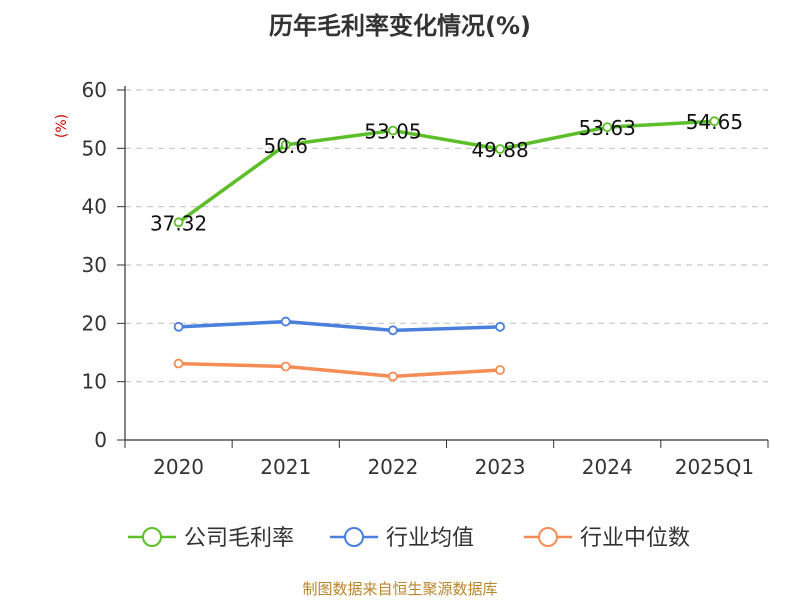  What do you see at coordinates (100, 440) in the screenshot?
I see `y-tick-label: 0` at bounding box center [100, 440].